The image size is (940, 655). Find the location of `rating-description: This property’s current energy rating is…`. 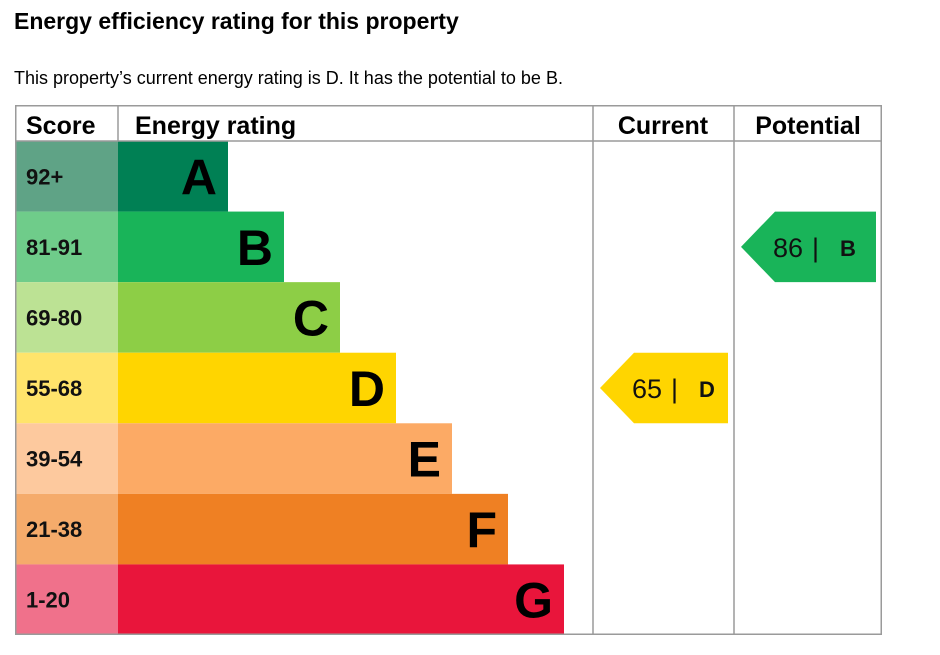

rating-description: This property’s current energy rating is… is located at coordinates (288, 78).